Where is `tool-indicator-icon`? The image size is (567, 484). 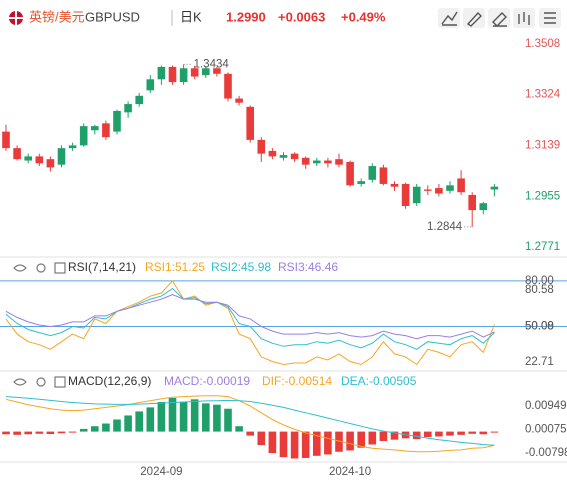
tool-indicator-icon is located at coordinates (449, 18).